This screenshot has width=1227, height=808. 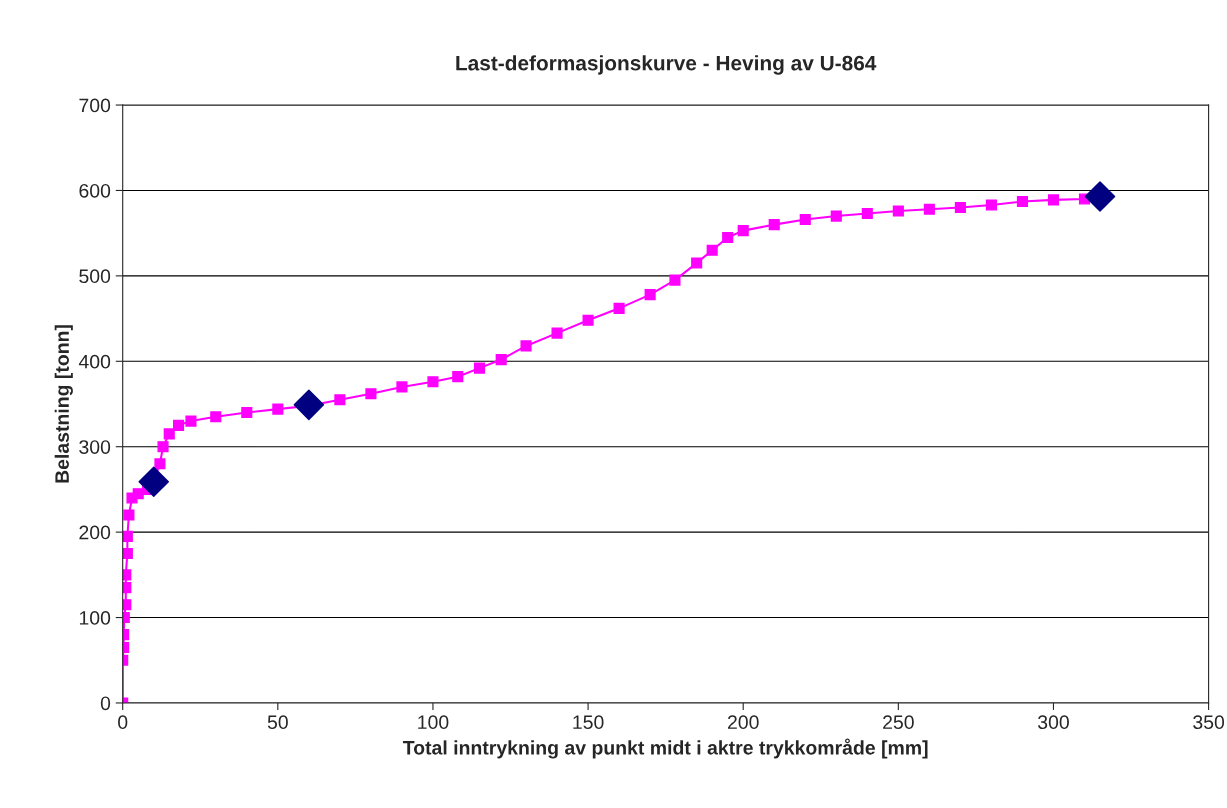 I want to click on x-tick-label: 0, so click(x=123, y=722).